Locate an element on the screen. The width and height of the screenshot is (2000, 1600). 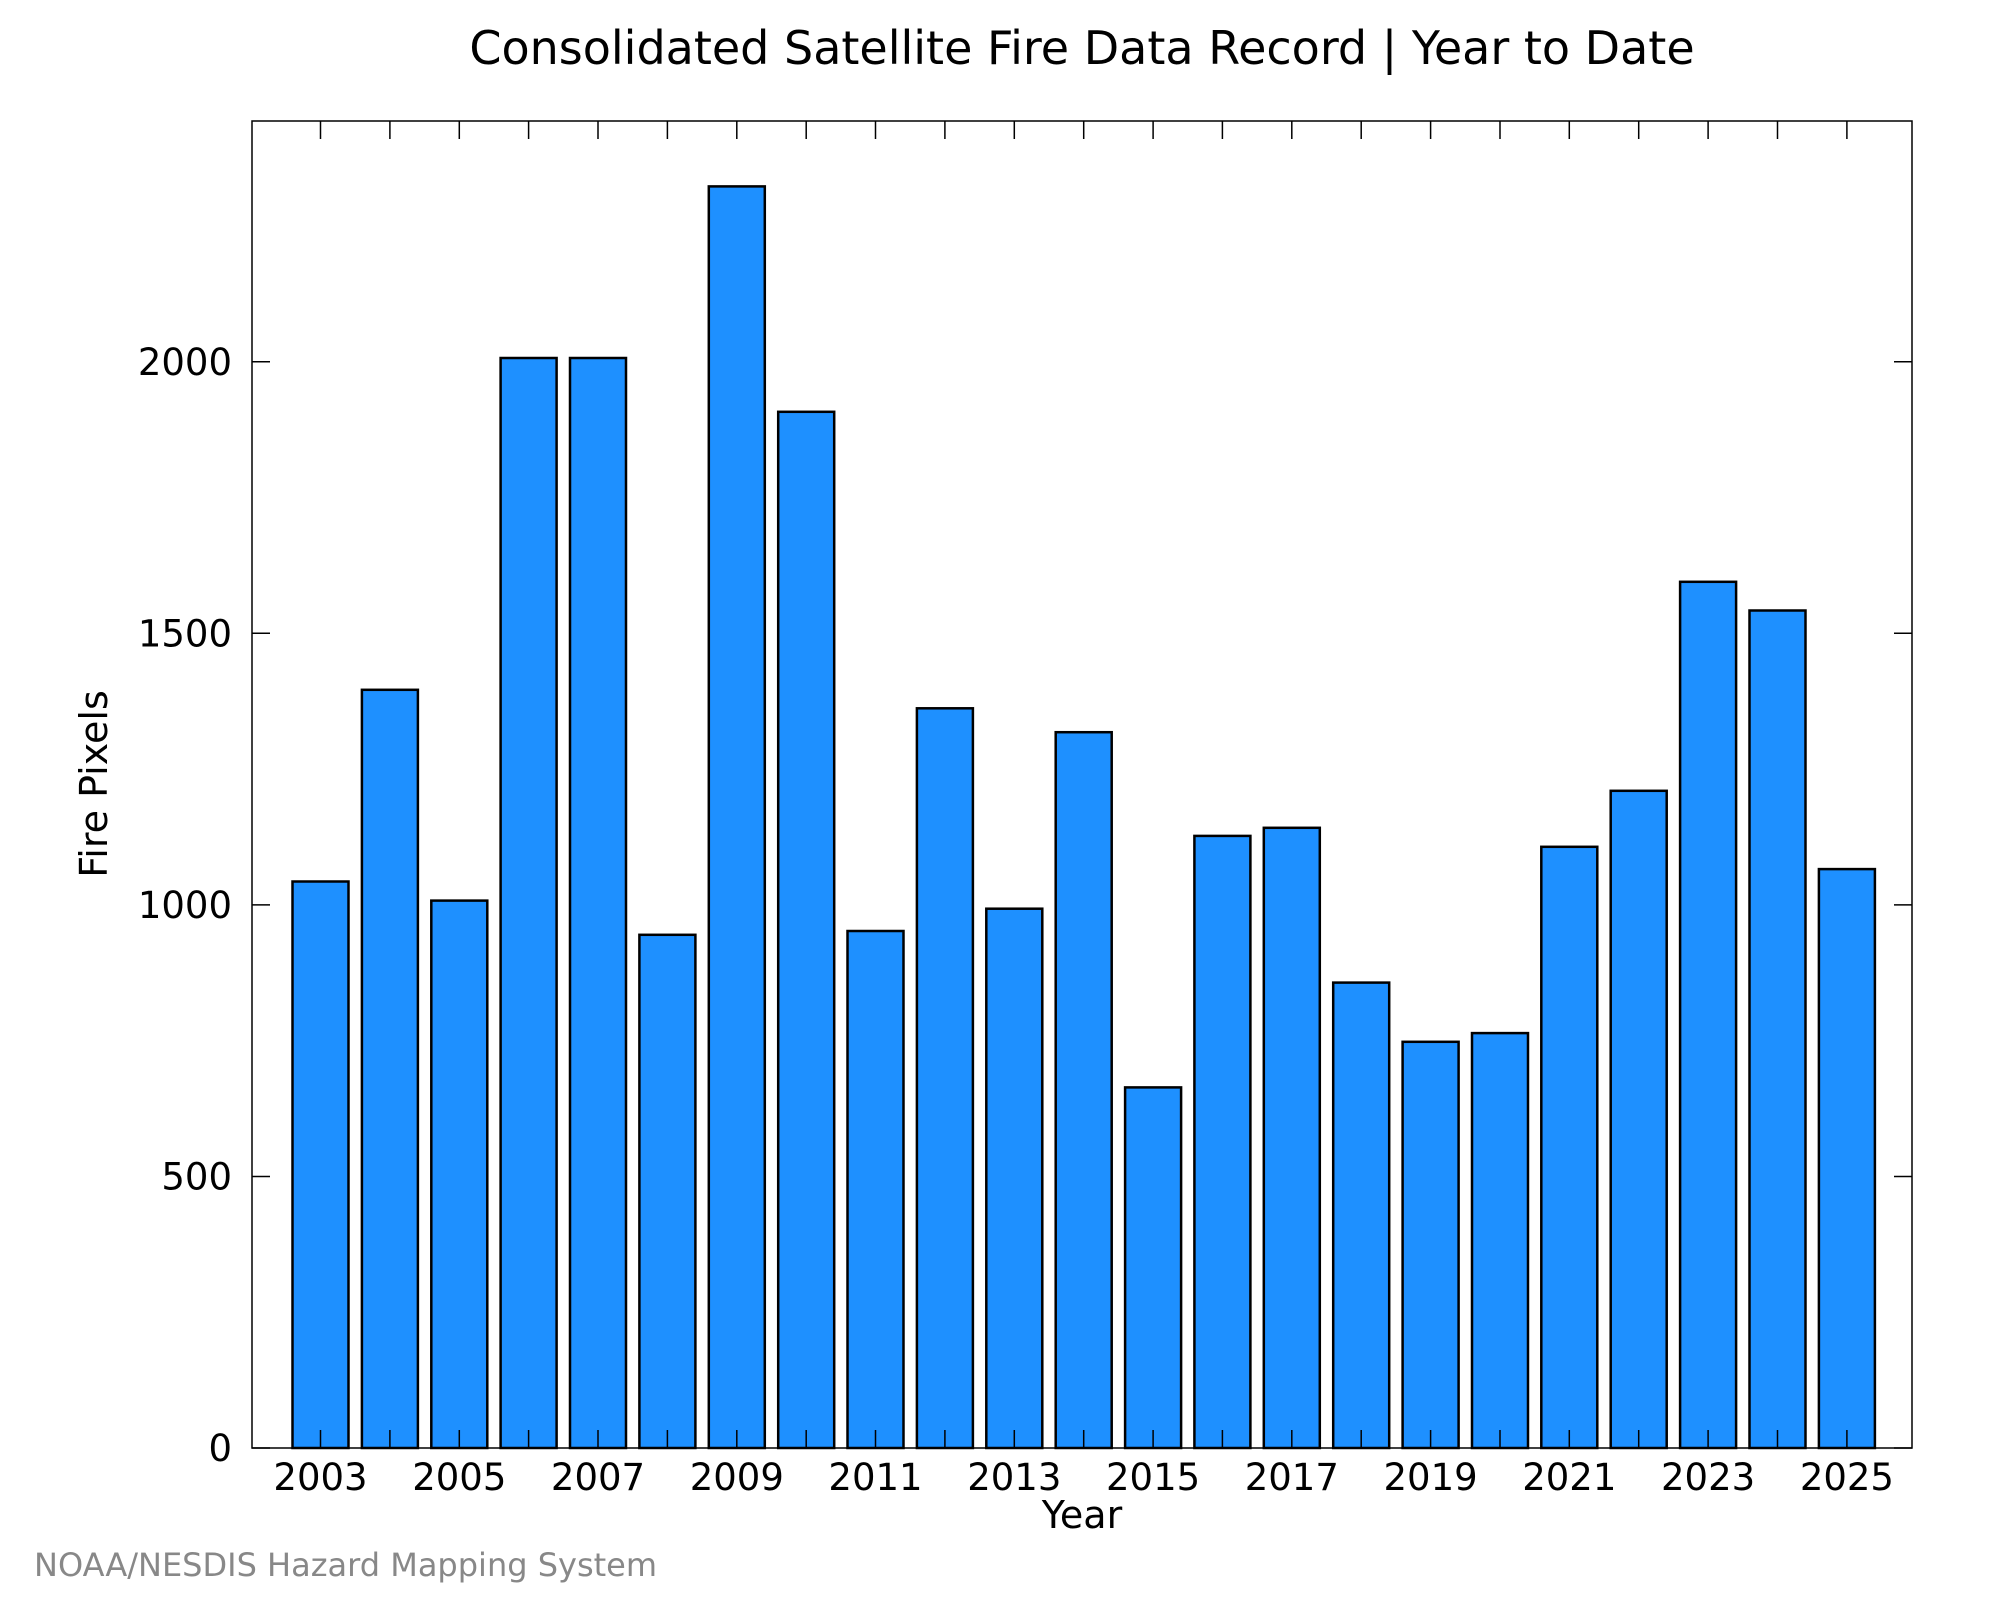
x-tick-label-2019: 2019 is located at coordinates (1431, 1477).